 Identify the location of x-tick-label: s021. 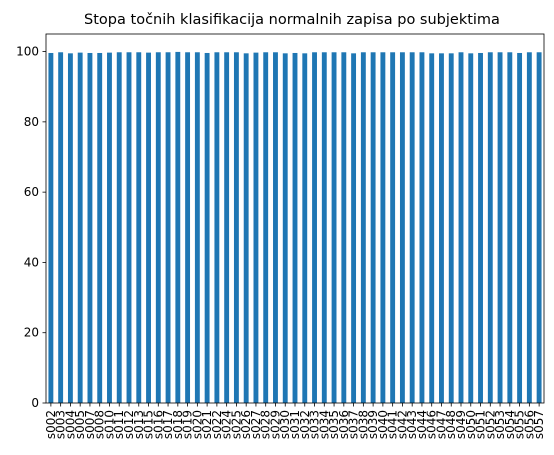
(207, 424).